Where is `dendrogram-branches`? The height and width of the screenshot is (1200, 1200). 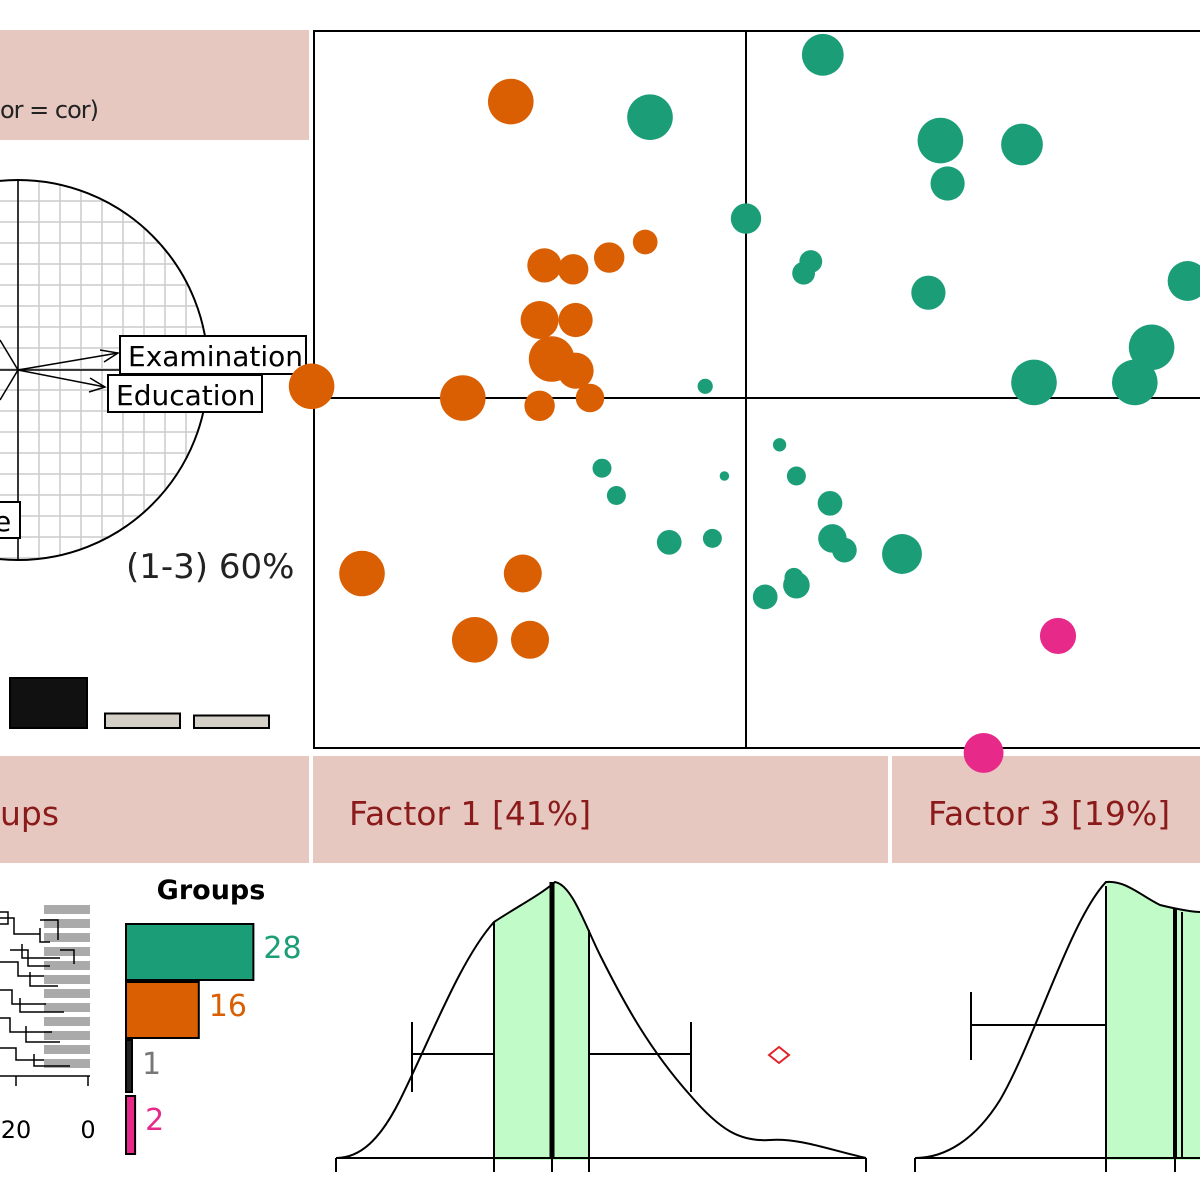 dendrogram-branches is located at coordinates (37, 989).